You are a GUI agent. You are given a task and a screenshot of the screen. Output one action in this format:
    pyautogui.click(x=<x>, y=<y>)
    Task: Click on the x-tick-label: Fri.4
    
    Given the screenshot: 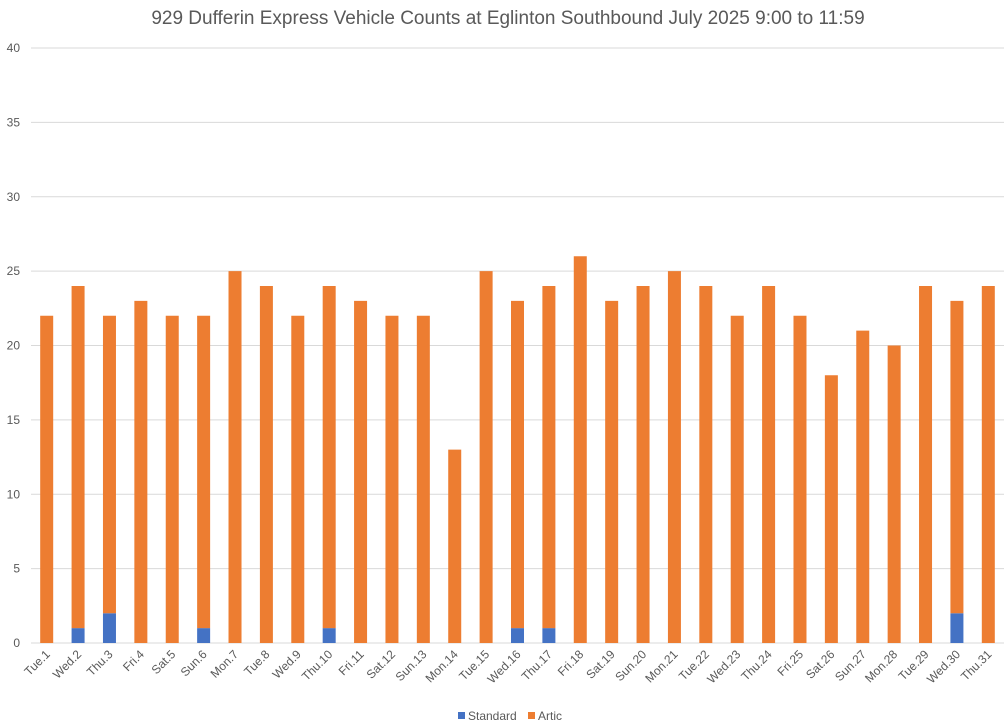 What is the action you would take?
    pyautogui.click(x=133, y=660)
    